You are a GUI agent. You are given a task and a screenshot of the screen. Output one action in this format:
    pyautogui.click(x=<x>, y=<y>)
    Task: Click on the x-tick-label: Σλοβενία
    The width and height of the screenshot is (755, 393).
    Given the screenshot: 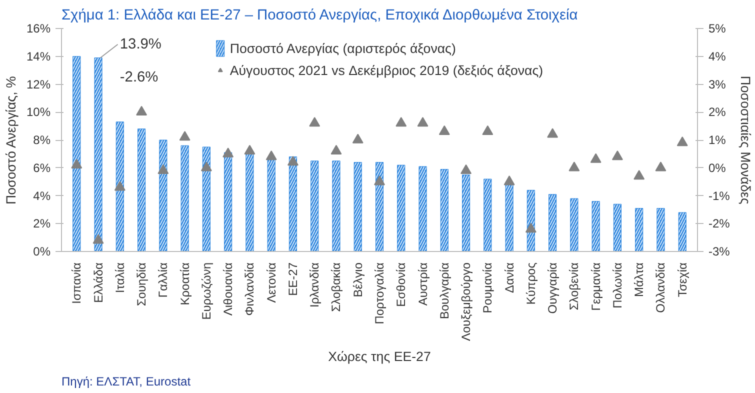 What is the action you would take?
    pyautogui.click(x=574, y=286)
    